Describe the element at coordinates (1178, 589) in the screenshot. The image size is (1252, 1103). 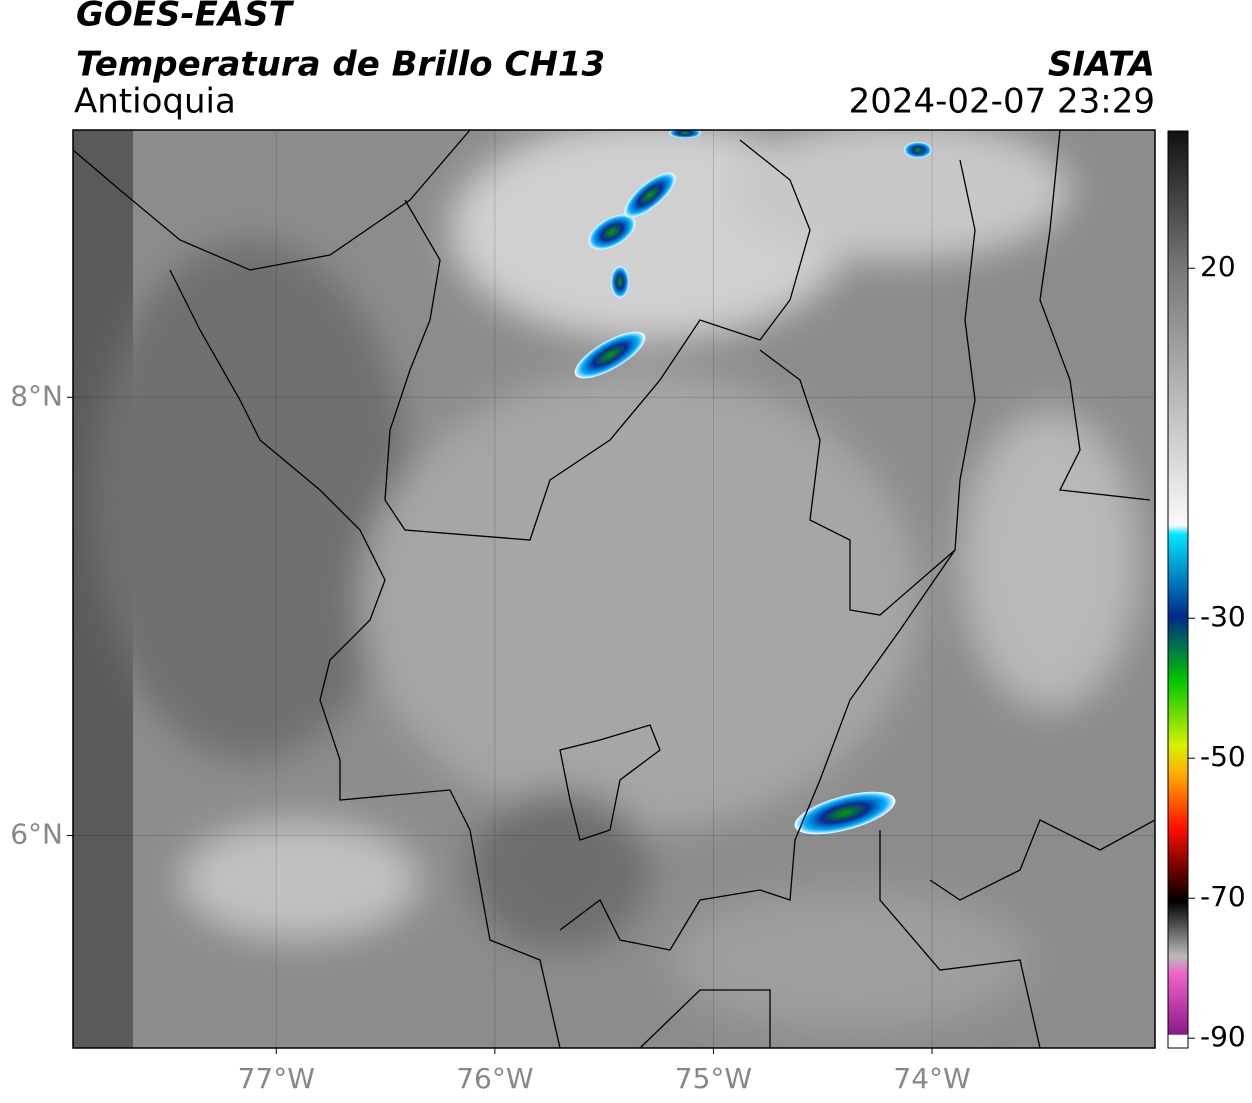
I see `colorbar` at that location.